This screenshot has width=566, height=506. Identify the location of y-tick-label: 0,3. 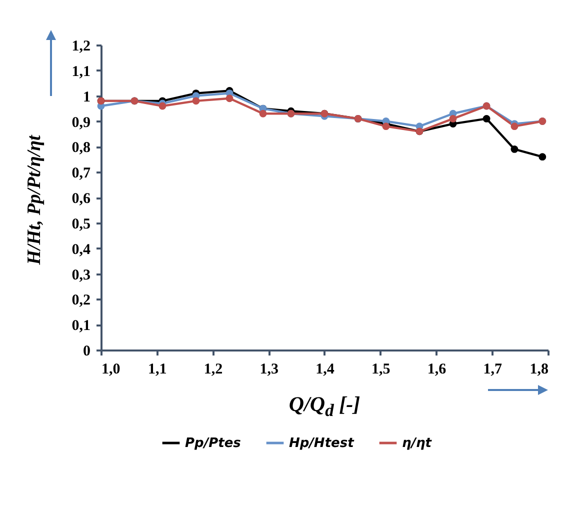
(81, 275).